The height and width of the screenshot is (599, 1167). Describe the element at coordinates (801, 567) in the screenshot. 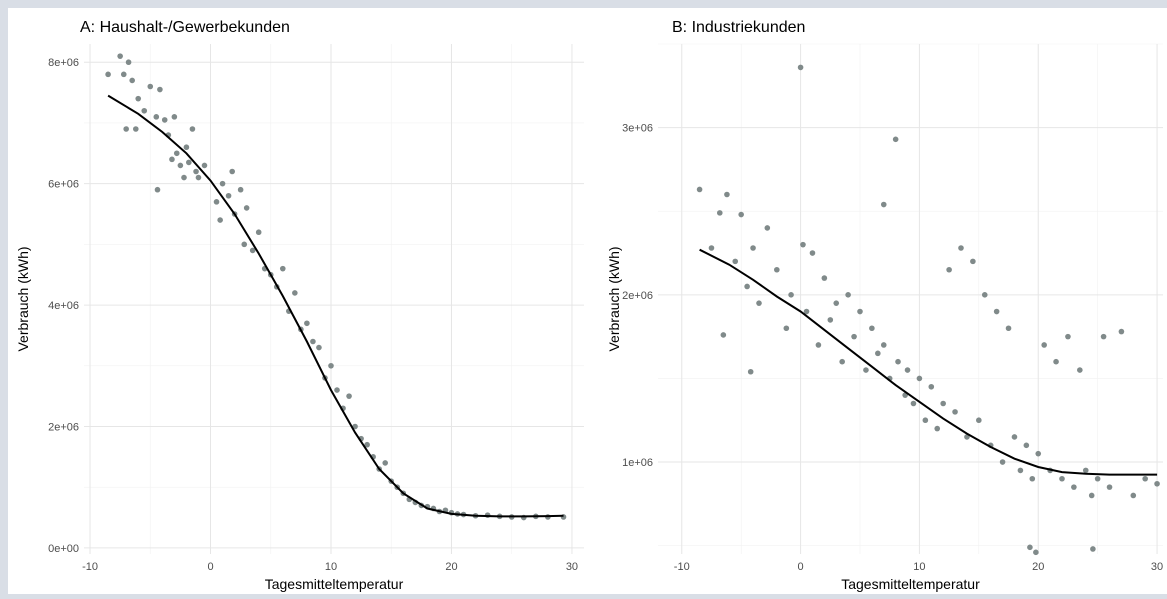

I see `panel-b-x-tick-label: 0` at that location.